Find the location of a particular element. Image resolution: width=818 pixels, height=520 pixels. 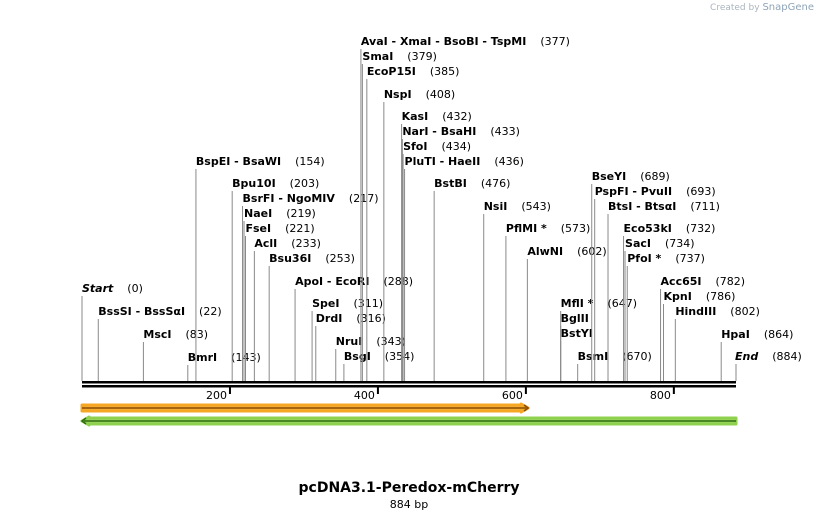

site-label: BspEI - BsaWI is located at coordinates (238, 161).